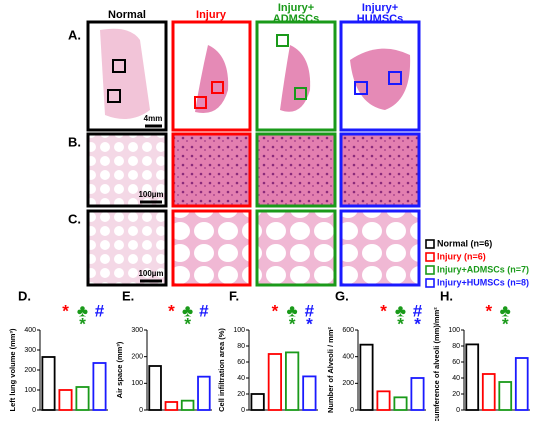 Image resolution: width=550 pixels, height=421 pixels. Describe the element at coordinates (74, 34) in the screenshot. I see `row-label: A.` at that location.